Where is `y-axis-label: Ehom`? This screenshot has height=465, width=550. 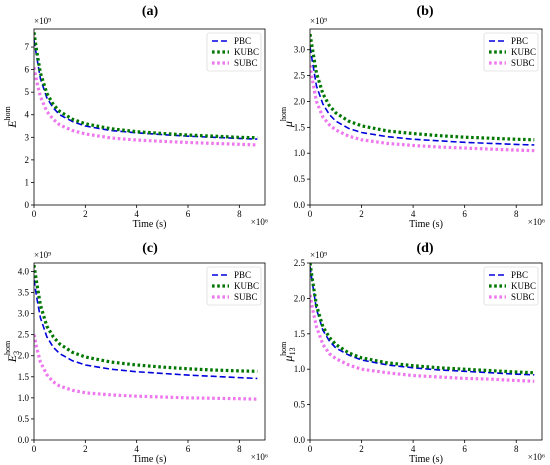 y-axis-label: Ehom is located at coordinates (11, 116).